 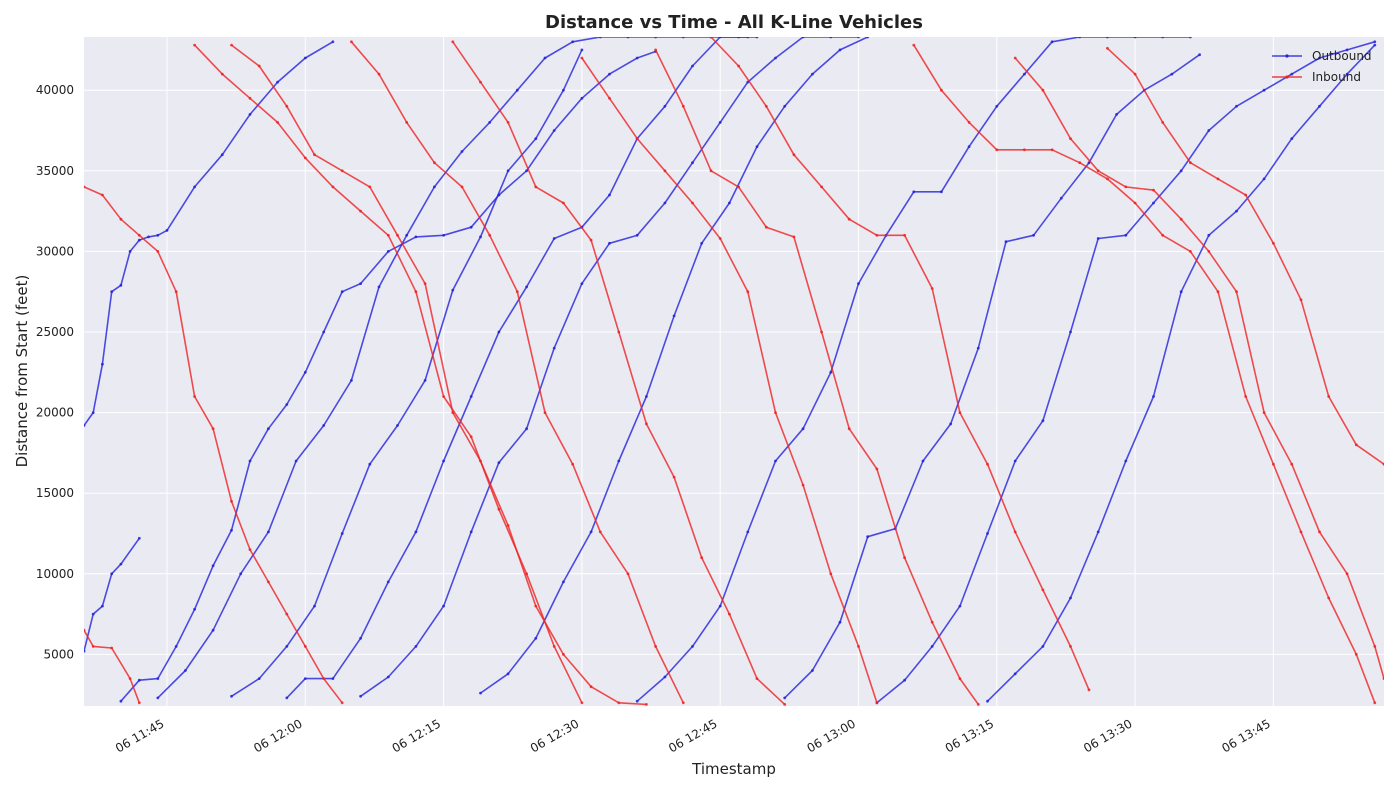 I want to click on x-axis-label: Timestamp, so click(x=733, y=769).